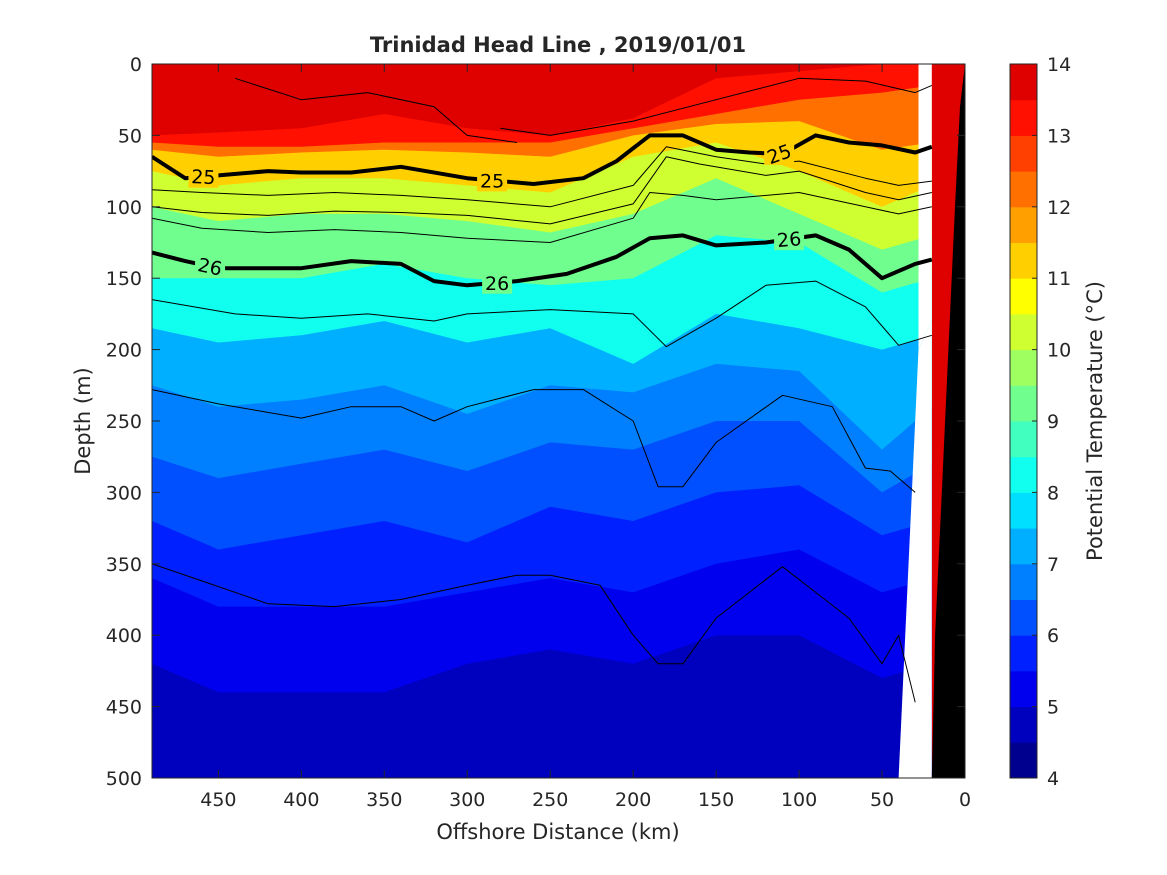  Describe the element at coordinates (1053, 708) in the screenshot. I see `colorbar-tick-label-1: 5` at that location.